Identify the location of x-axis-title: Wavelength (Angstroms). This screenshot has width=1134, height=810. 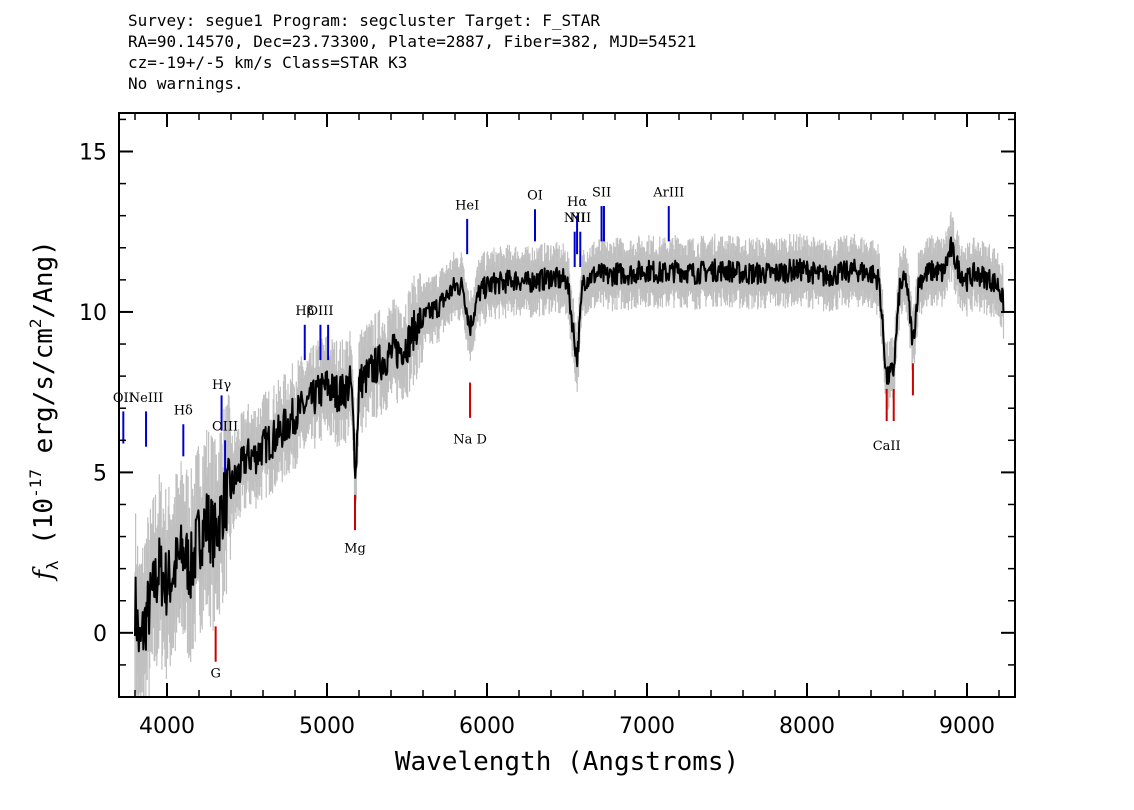
(567, 762).